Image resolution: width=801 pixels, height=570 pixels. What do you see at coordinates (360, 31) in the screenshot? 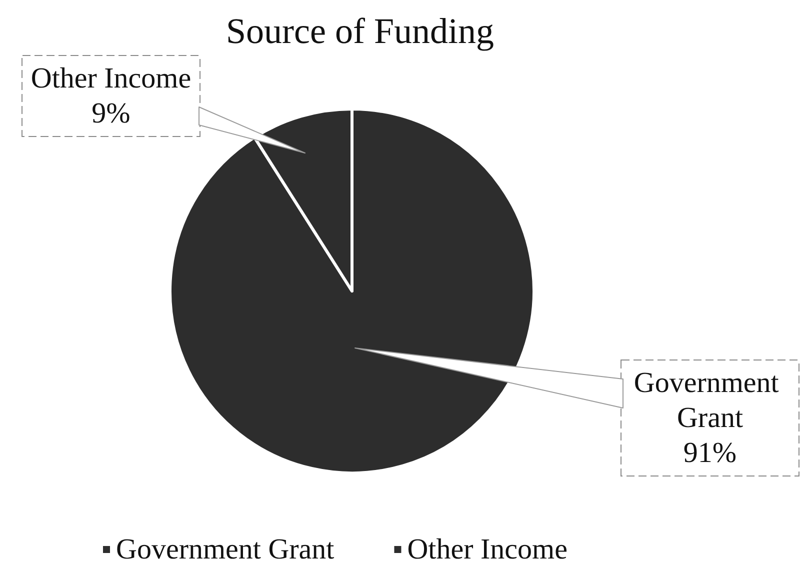
I see `chart-title: Source of Funding` at bounding box center [360, 31].